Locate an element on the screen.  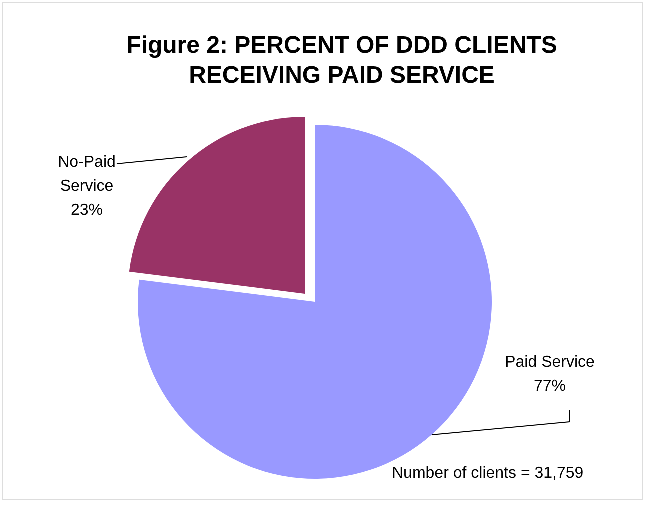
data-label: 77% is located at coordinates (550, 386).